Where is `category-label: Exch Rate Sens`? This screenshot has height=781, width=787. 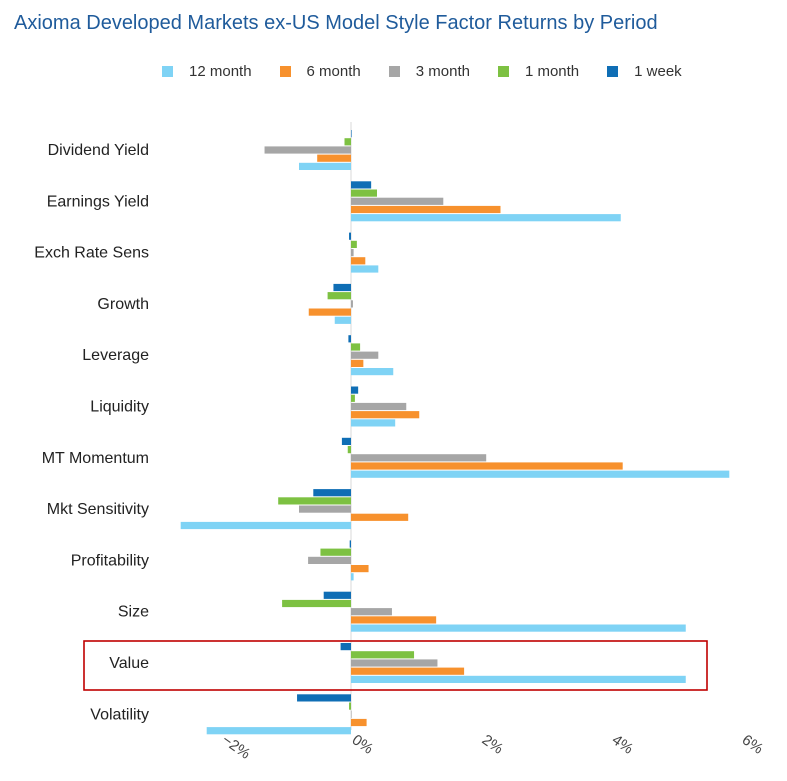 category-label: Exch Rate Sens is located at coordinates (91, 253).